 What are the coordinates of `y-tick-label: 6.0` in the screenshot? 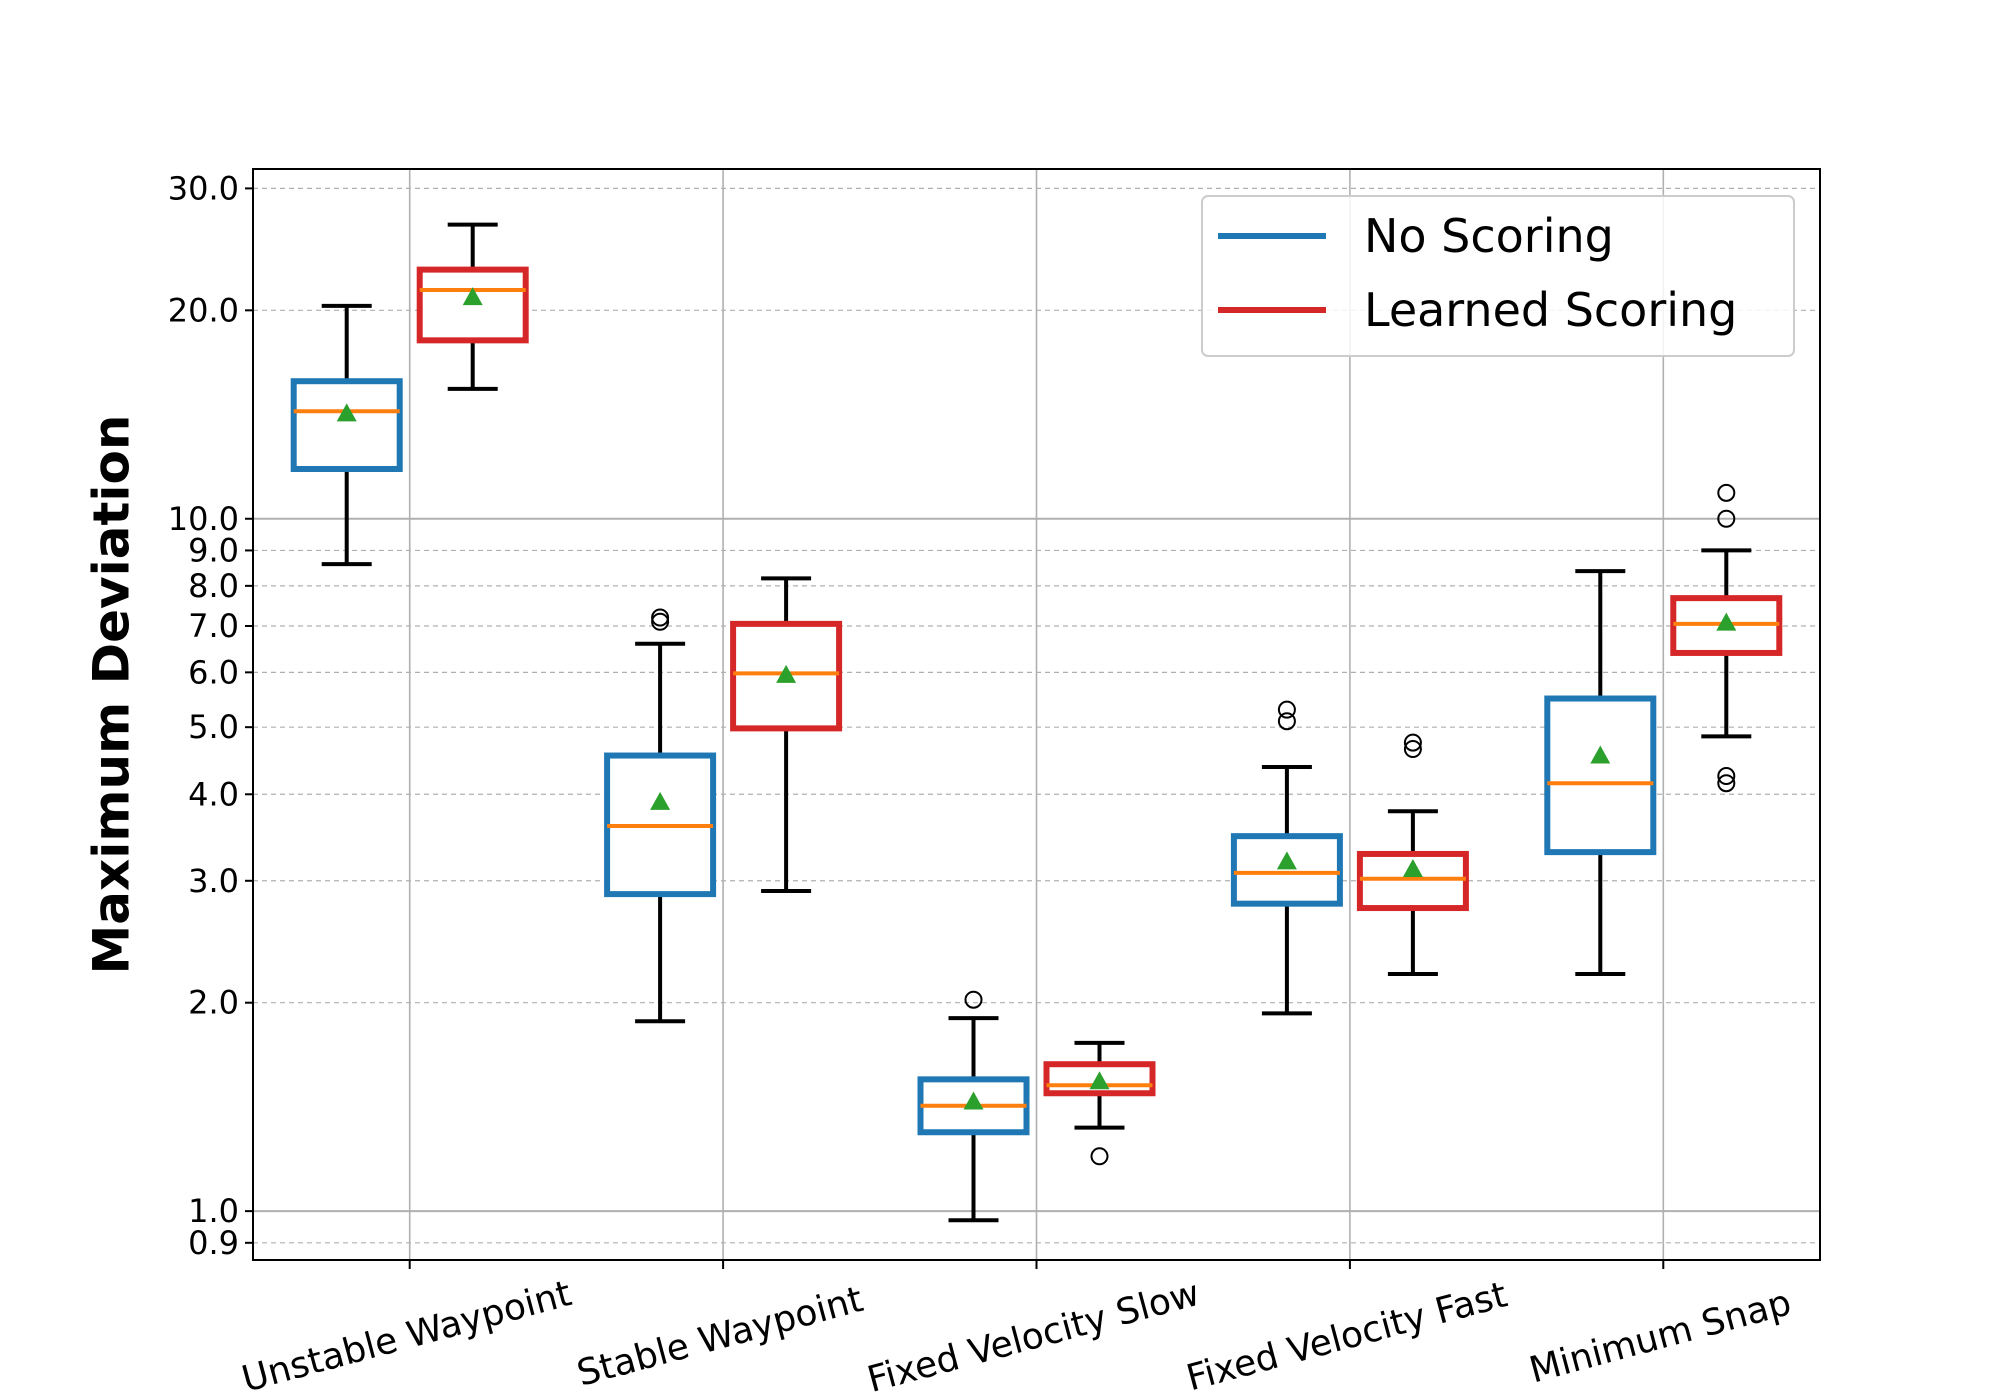 It's located at (213, 672).